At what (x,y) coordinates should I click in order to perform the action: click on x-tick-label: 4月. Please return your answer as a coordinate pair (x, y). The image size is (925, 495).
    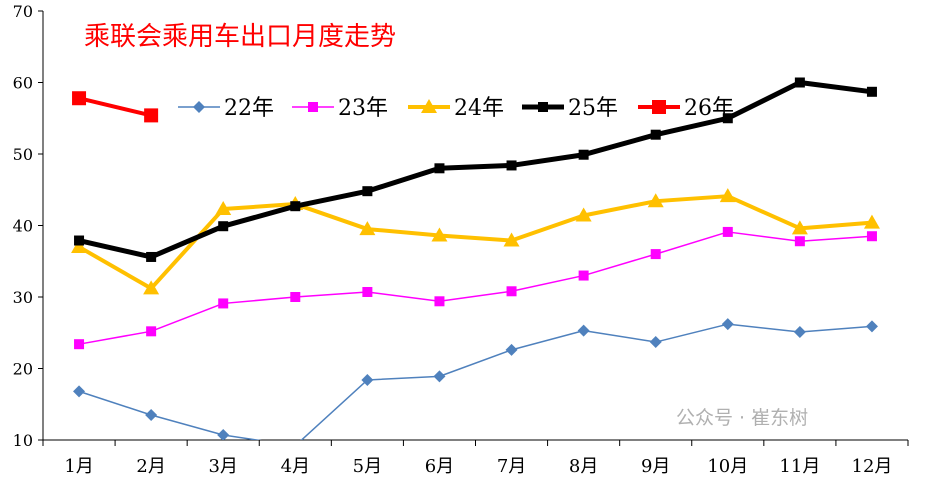
    Looking at the image, I should click on (295, 466).